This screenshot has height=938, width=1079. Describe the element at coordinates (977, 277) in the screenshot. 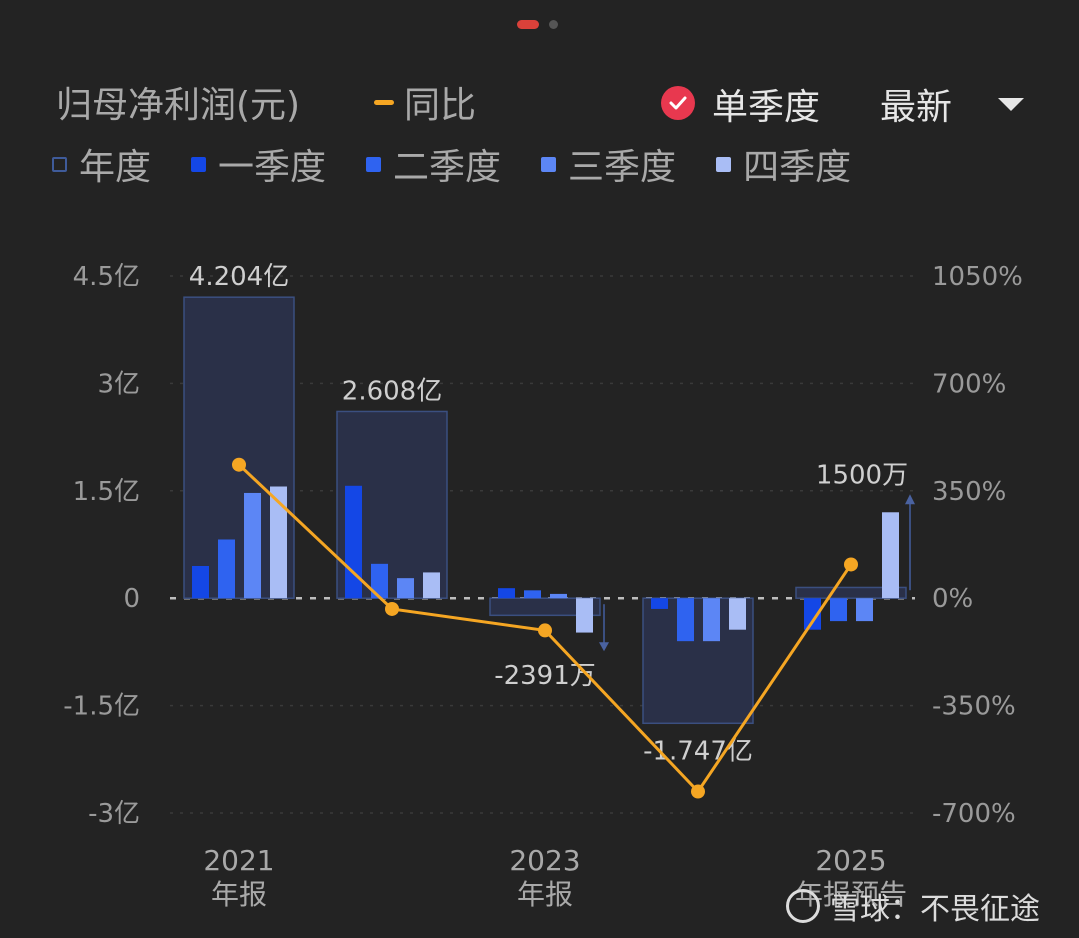

I see `y-tick-label-right: 1050%` at that location.